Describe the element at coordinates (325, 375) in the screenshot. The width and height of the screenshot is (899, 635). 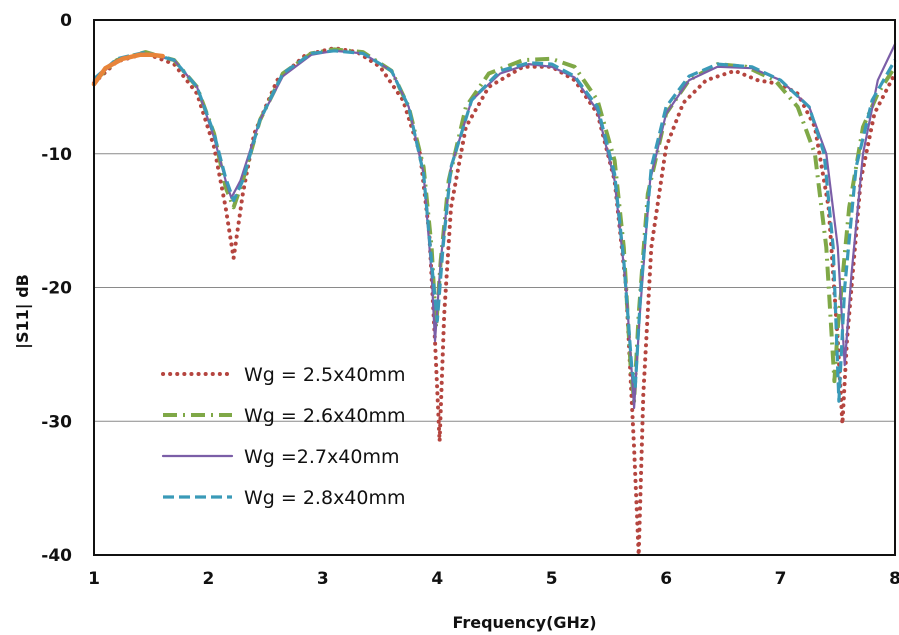
I see `legend-label-1: Wg = 2.5x40mm` at that location.